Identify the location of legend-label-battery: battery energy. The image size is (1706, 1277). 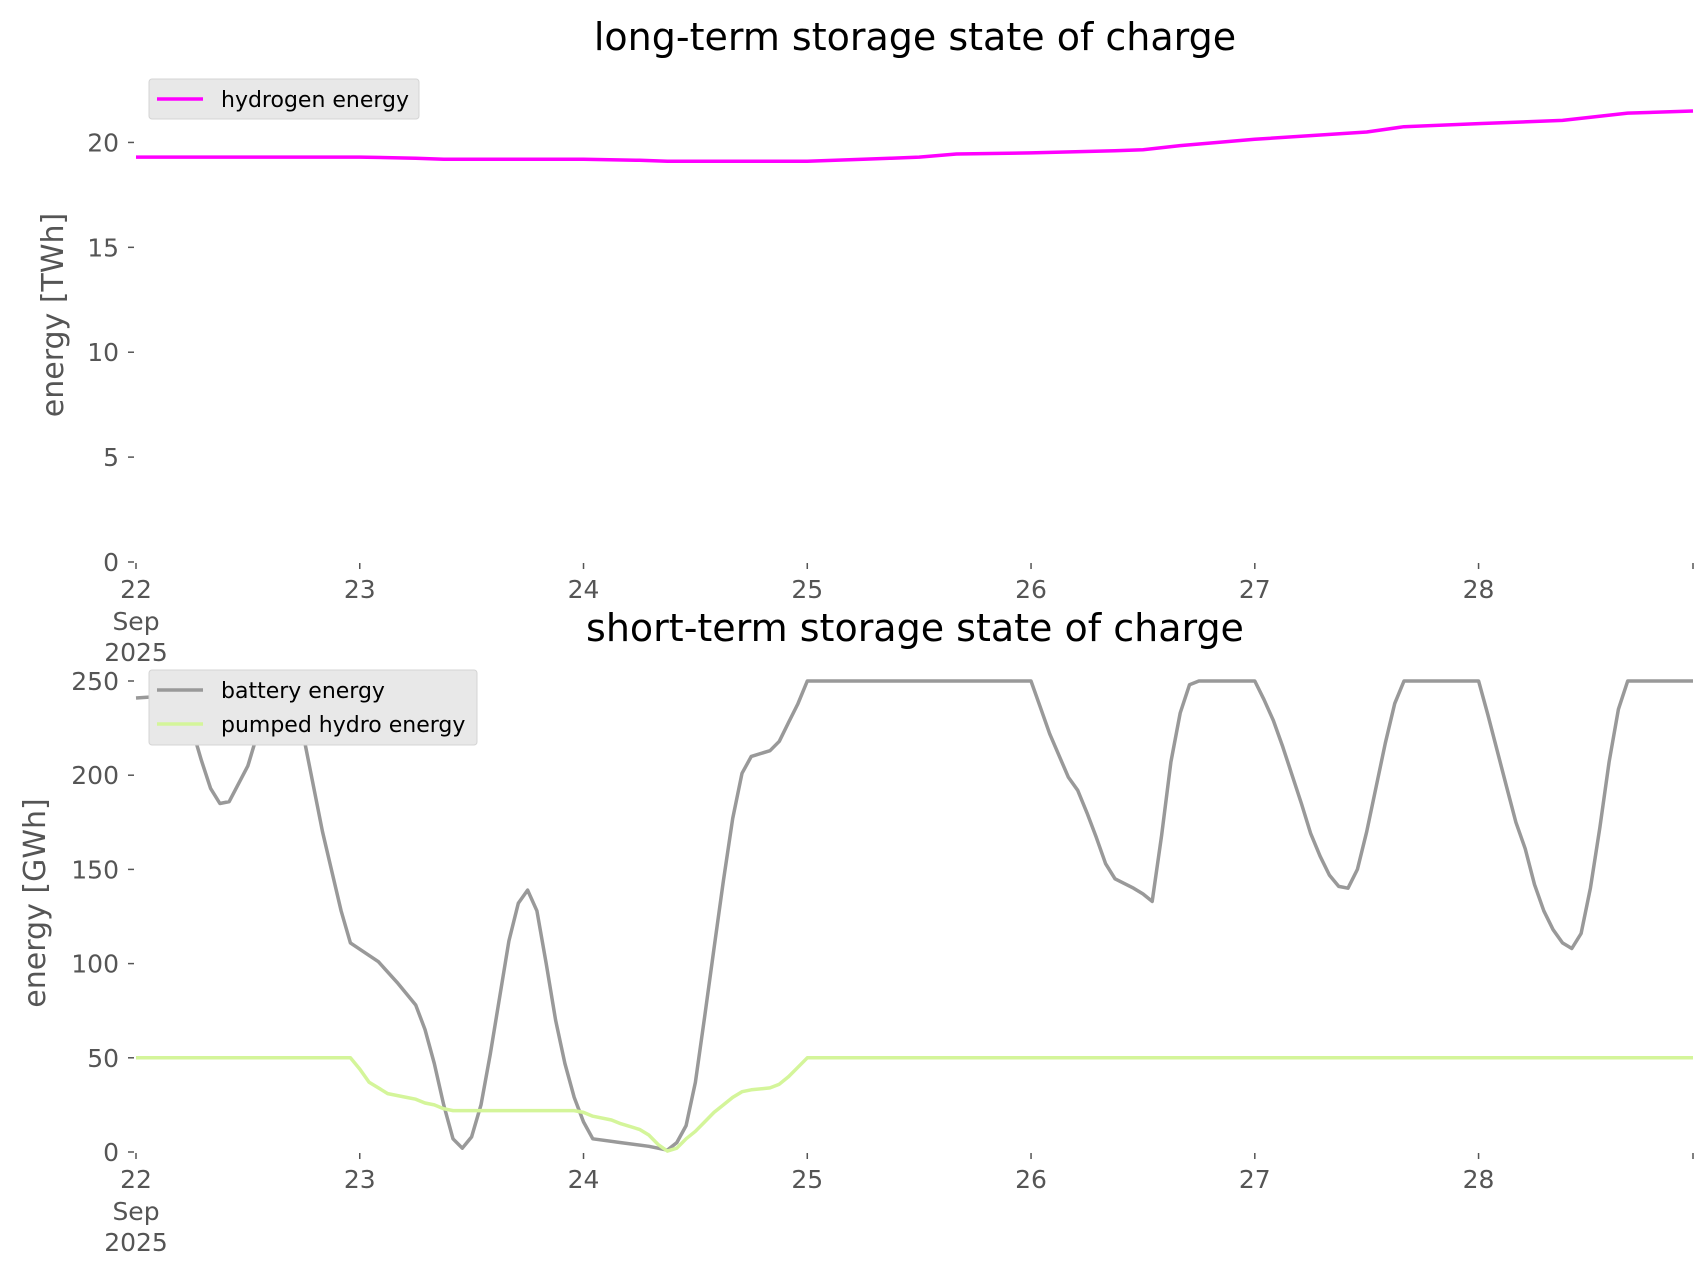
(303, 691).